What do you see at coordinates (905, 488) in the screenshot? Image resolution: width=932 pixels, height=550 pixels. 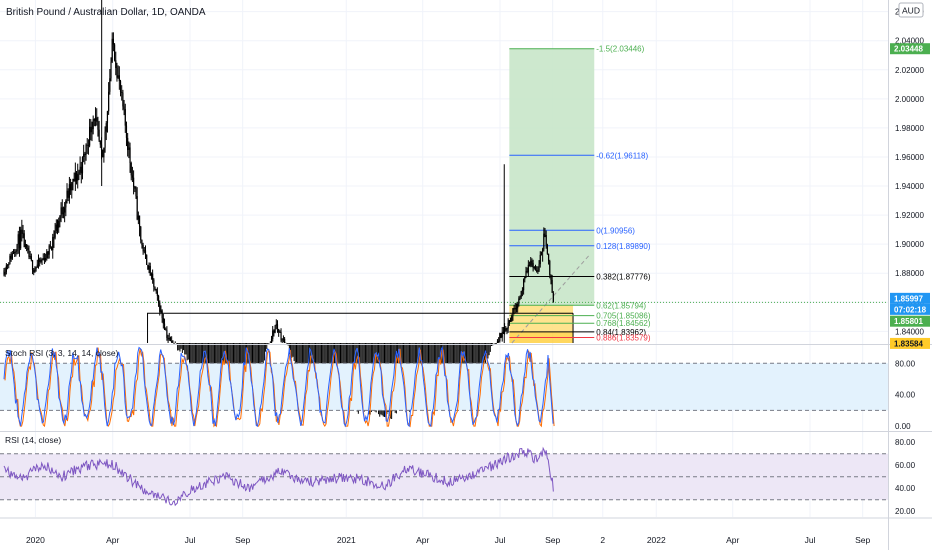 I see `rsi-tick-label: 40.00` at bounding box center [905, 488].